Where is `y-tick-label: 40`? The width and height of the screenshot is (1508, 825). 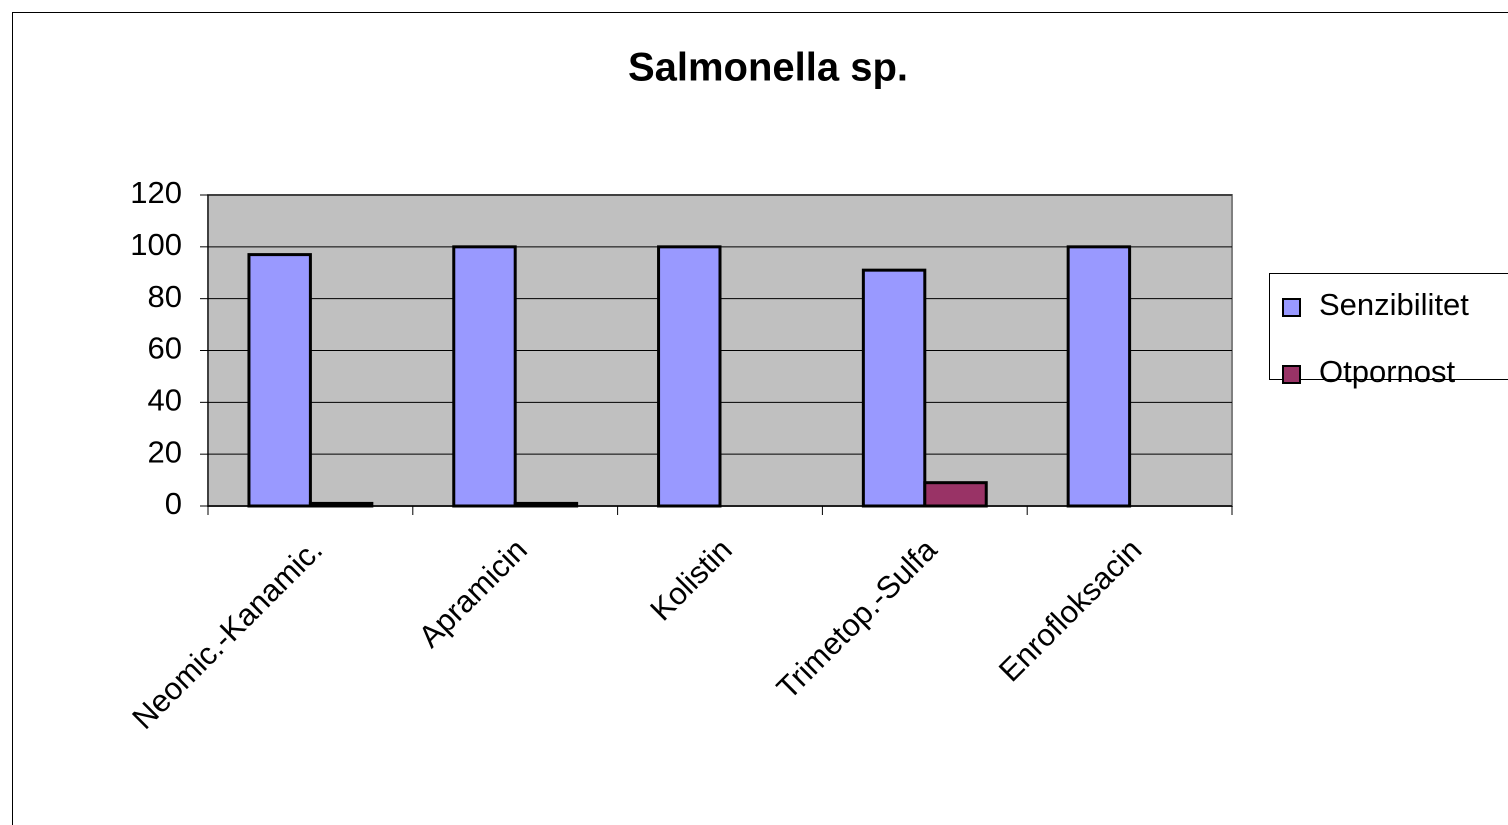
y-tick-label: 40 is located at coordinates (165, 400).